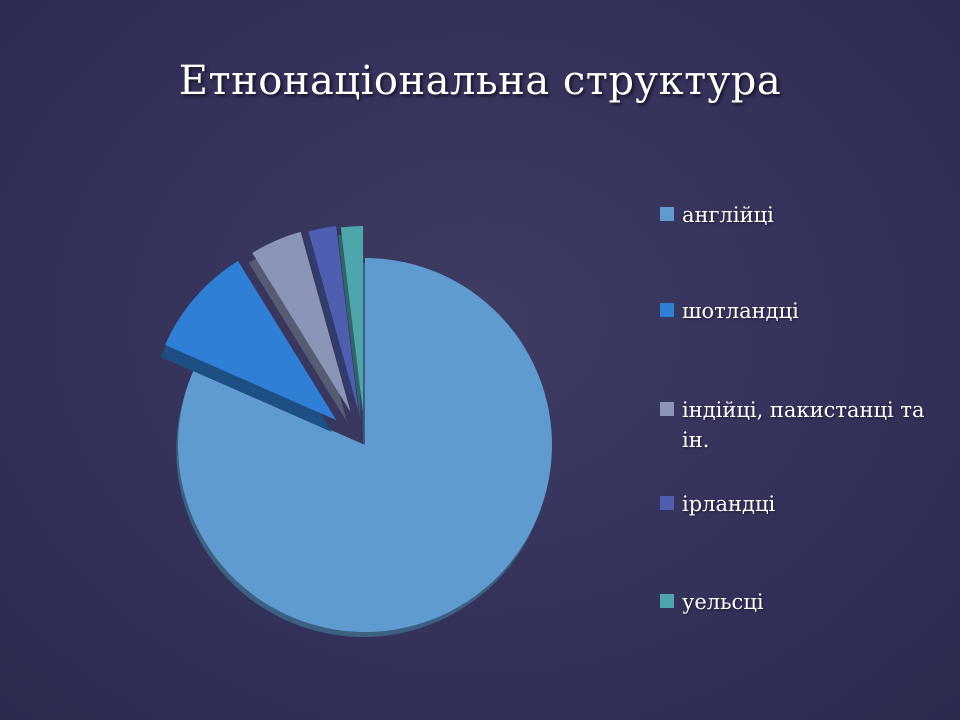  Describe the element at coordinates (801, 311) in the screenshot. I see `legend-item-scots: шотландці` at that location.